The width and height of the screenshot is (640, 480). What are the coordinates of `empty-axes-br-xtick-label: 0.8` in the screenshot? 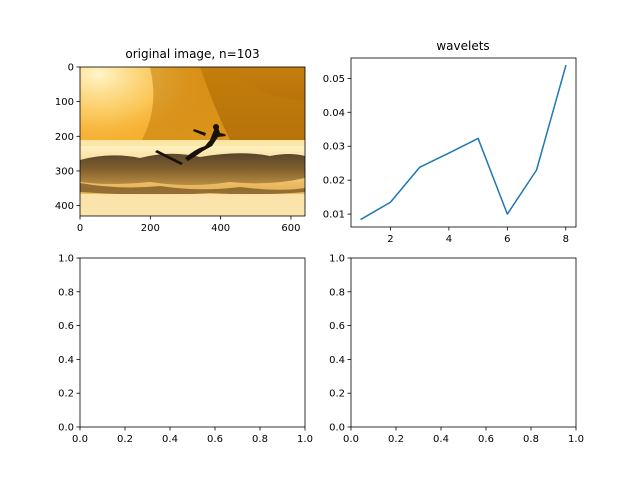 It's located at (531, 439).